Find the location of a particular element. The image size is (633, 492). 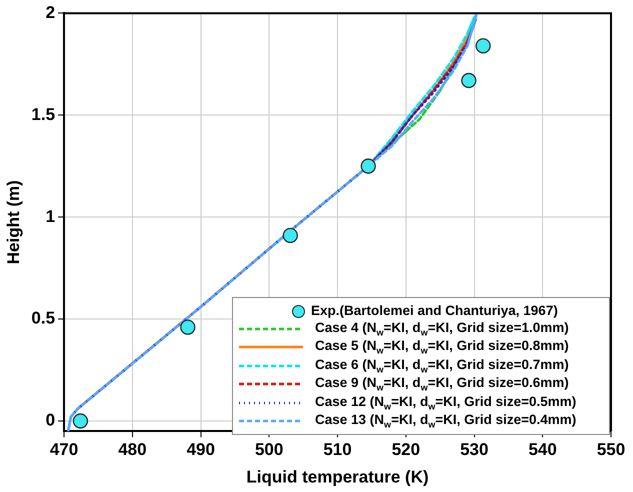

legend-label: Case 6 (N$_{w}$=KI, d$_{w}$=KI, Grid size=0.7mm) is located at coordinates (442, 365).